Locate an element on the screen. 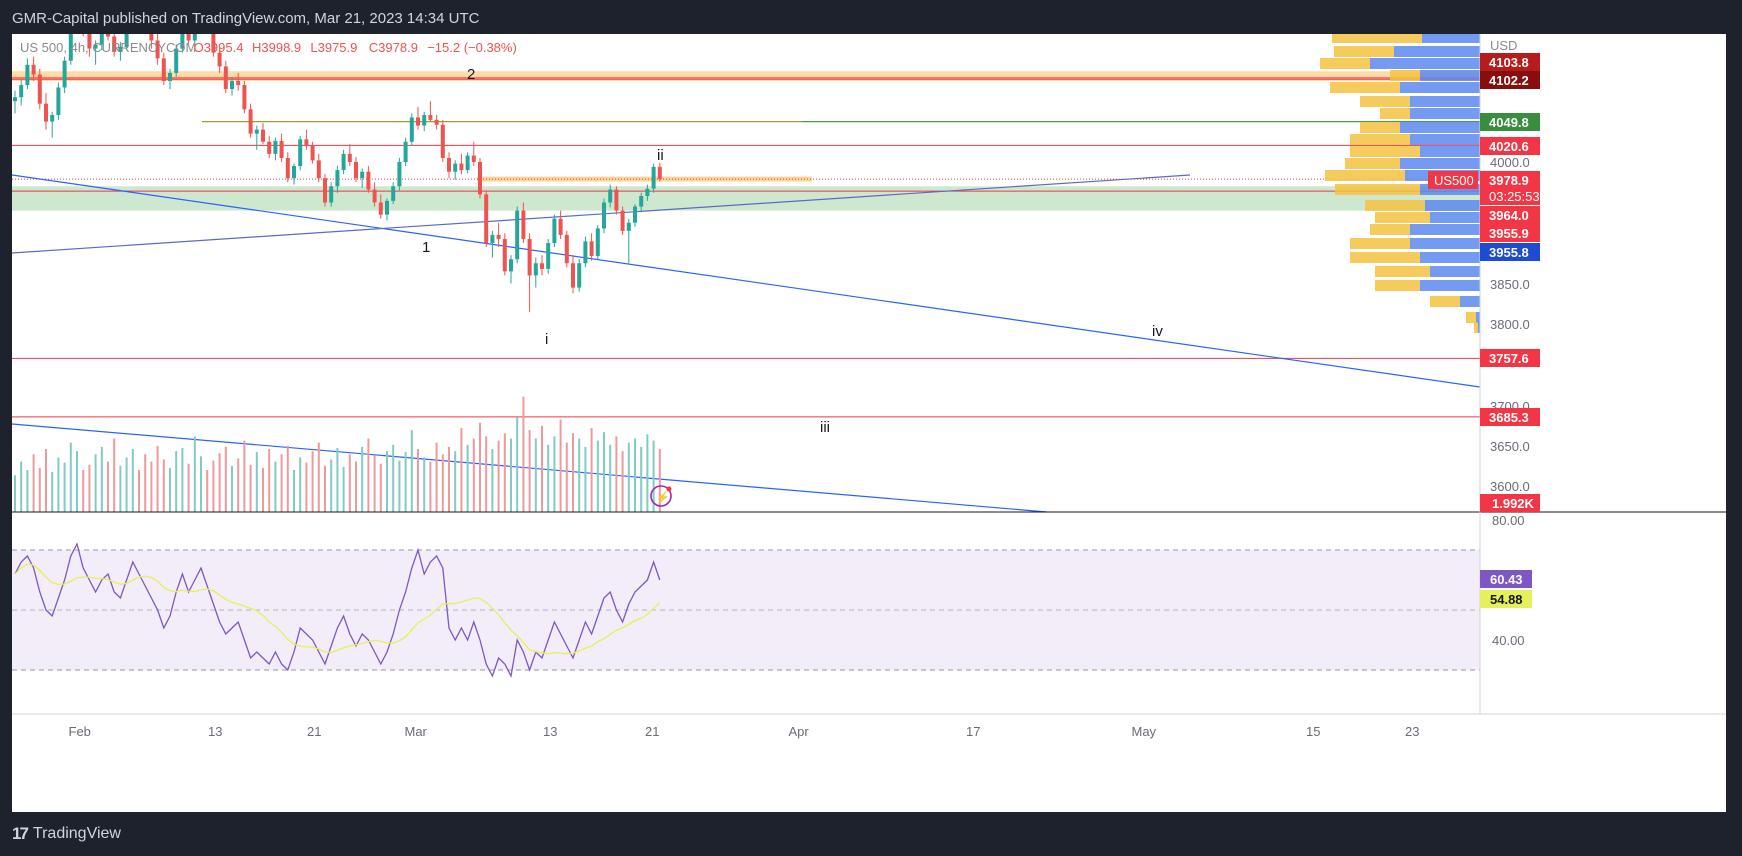 This screenshot has width=1742, height=856. uptrend-line is located at coordinates (601, 214).